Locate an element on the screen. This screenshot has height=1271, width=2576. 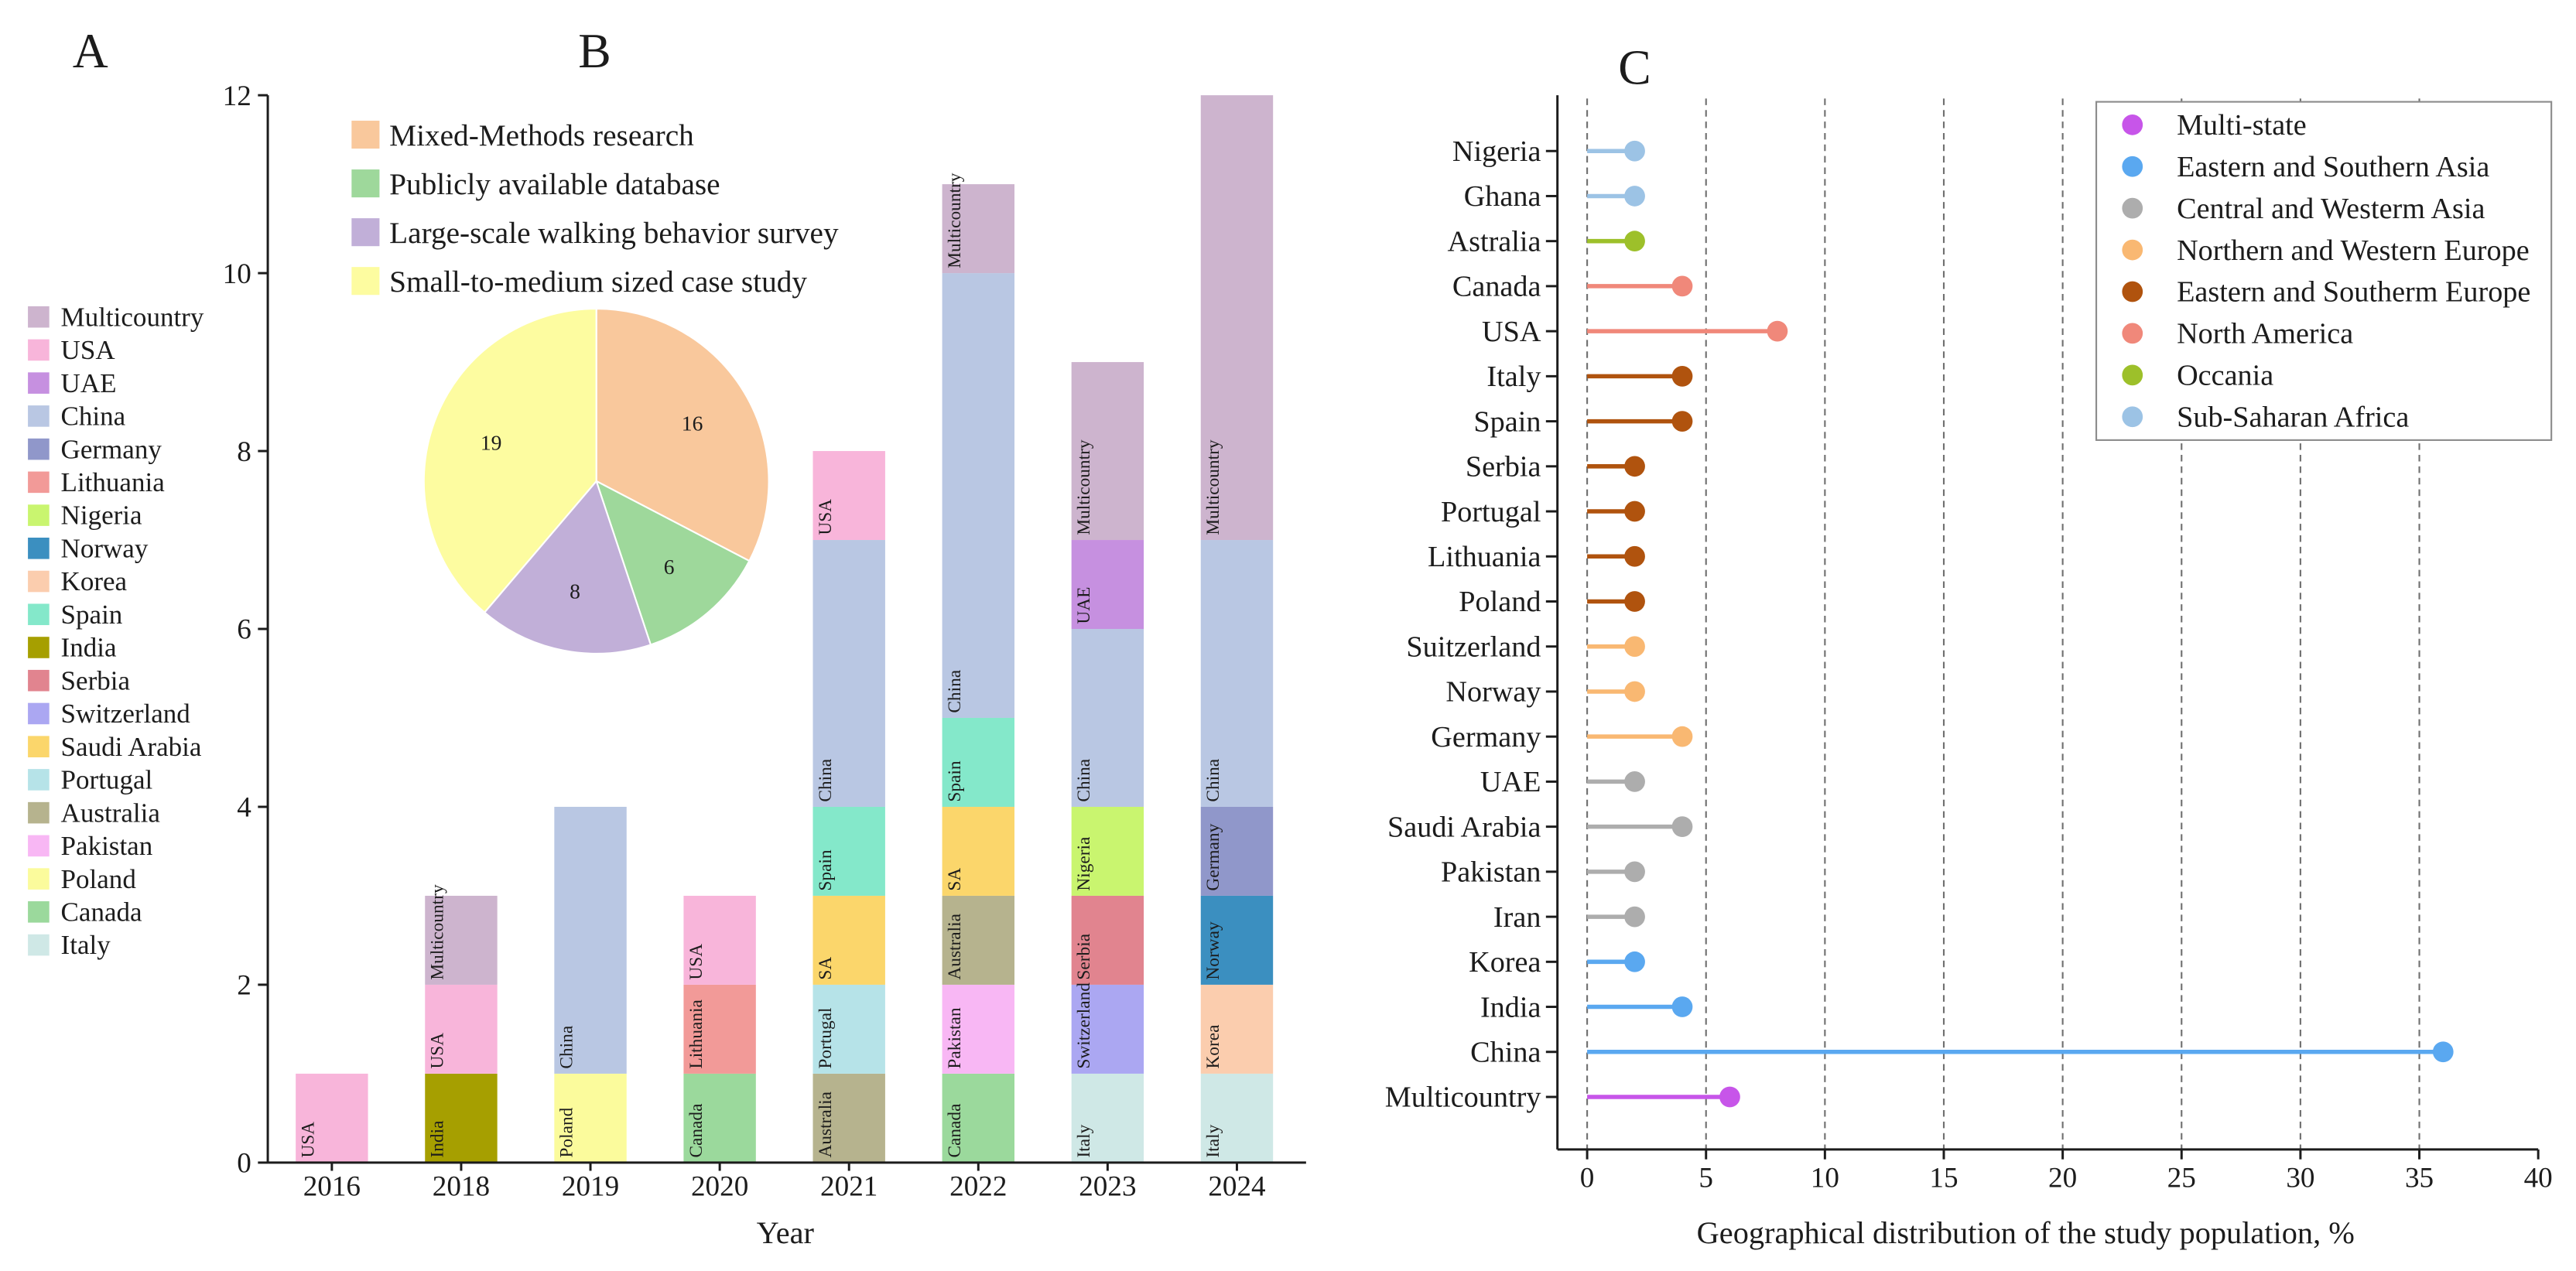
pie-legend-item-large-scale-walking-behavior-survey: Large-scale walking behavior survey is located at coordinates (595, 234).